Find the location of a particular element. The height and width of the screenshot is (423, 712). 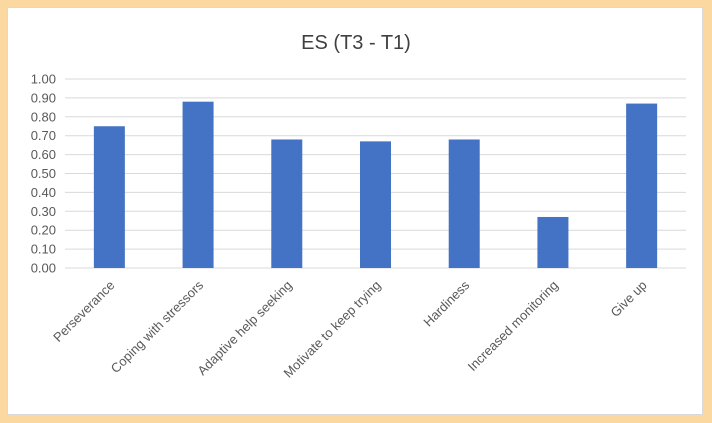

x-category-label: Coping with stressors is located at coordinates (157, 326).